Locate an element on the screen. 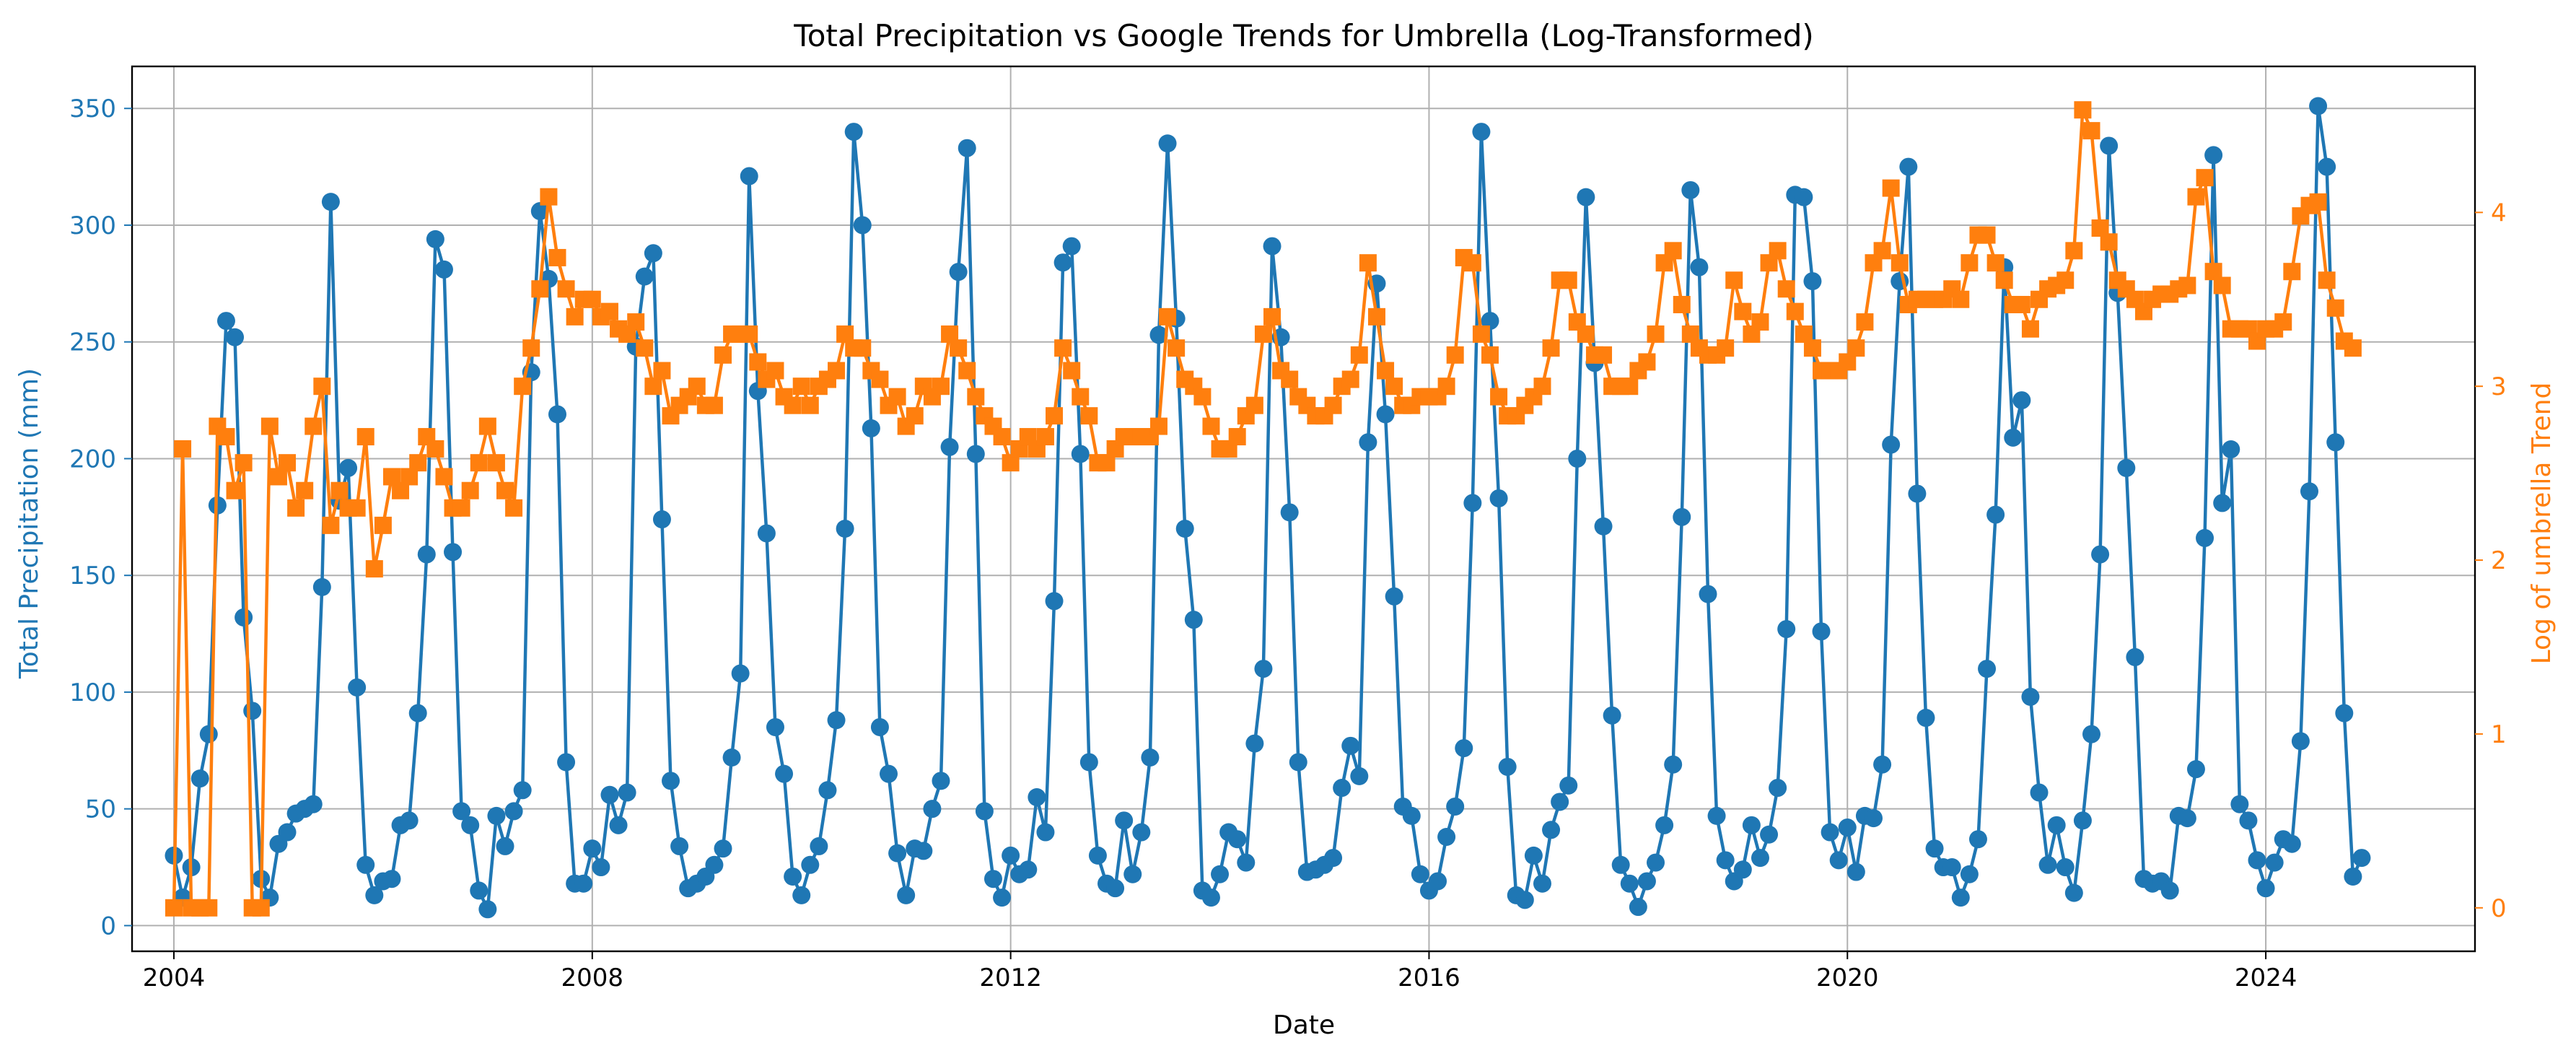  x-tick-label: 2012 is located at coordinates (1010, 978).